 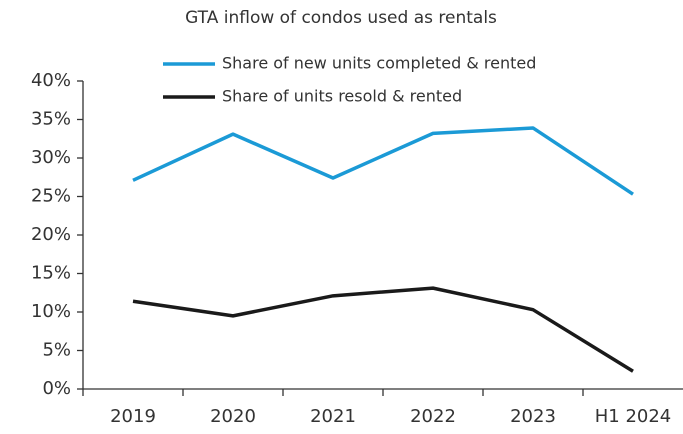 What do you see at coordinates (56, 350) in the screenshot?
I see `y-tick-label: 5%` at bounding box center [56, 350].